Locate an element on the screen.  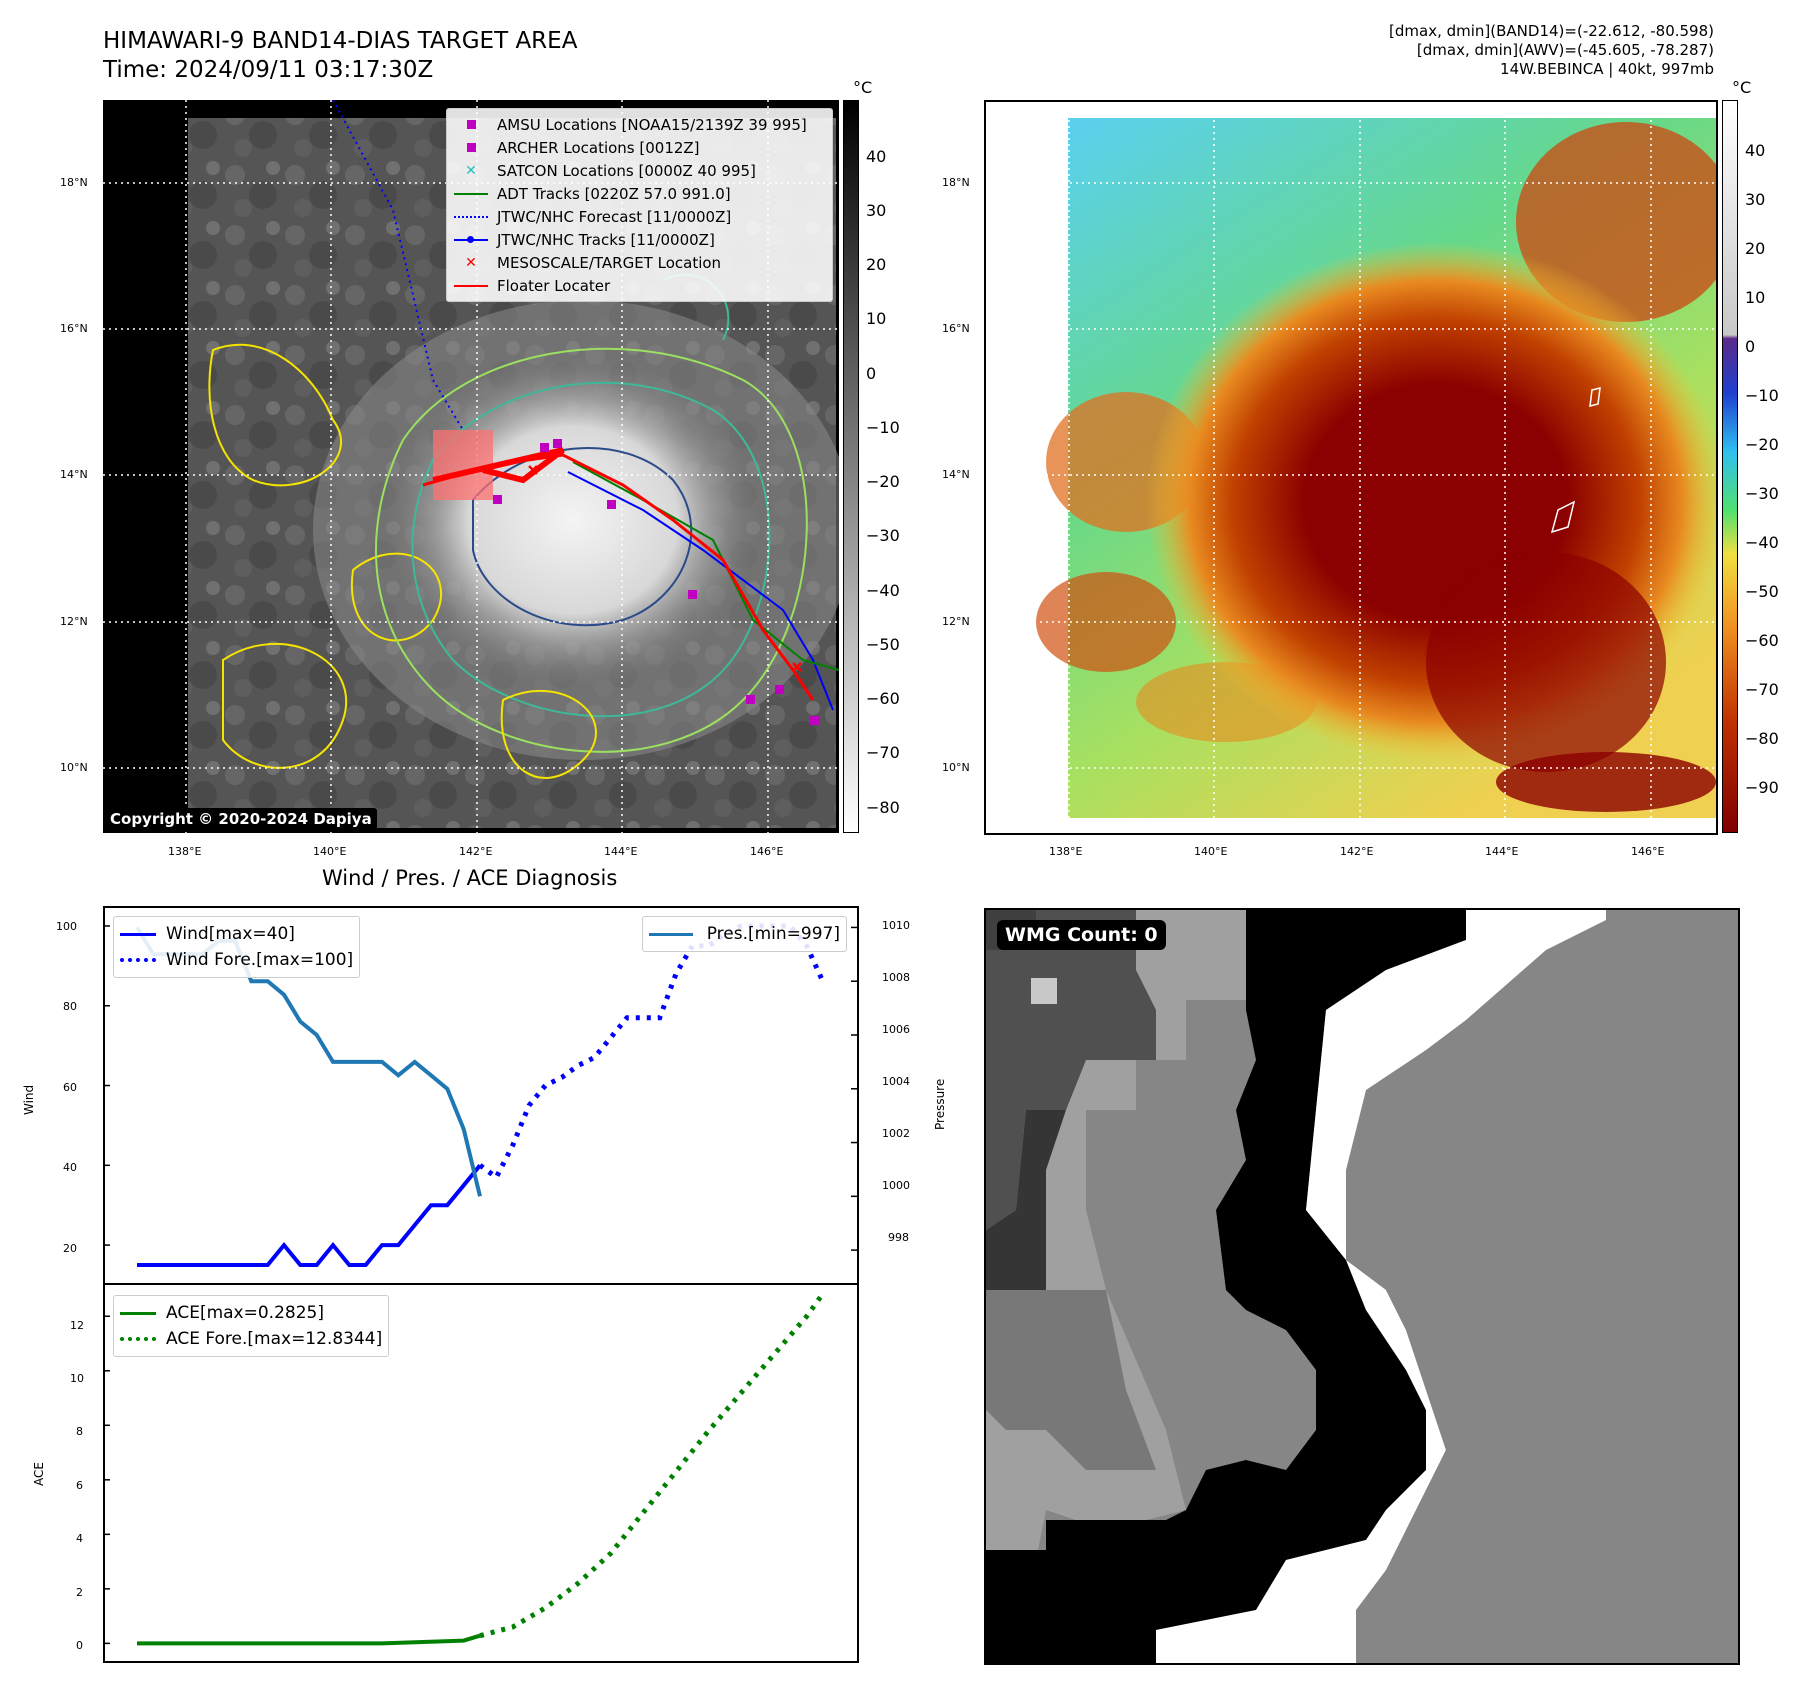
ir-colorbar is located at coordinates (851, 466).